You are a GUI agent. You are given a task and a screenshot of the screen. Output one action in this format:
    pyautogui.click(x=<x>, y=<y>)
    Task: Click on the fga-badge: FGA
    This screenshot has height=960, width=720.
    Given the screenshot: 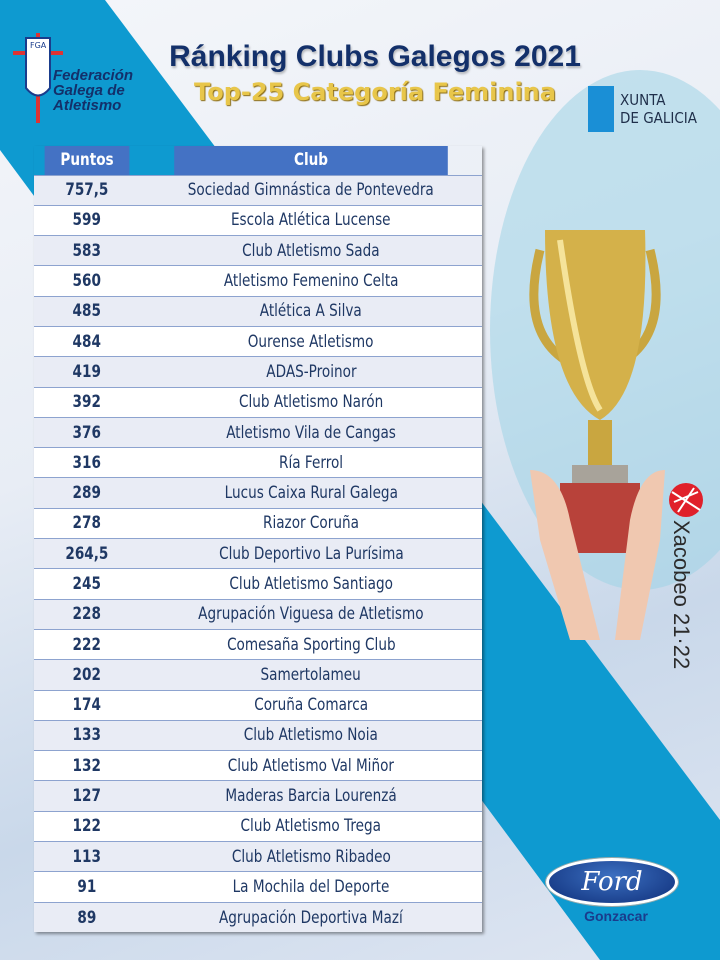 What is the action you would take?
    pyautogui.click(x=38, y=45)
    